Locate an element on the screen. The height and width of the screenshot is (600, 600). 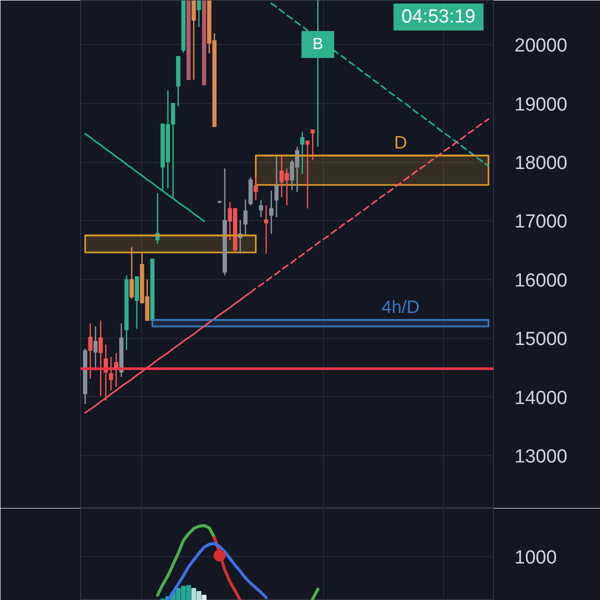
y-tick-label: 16000 is located at coordinates (541, 281).